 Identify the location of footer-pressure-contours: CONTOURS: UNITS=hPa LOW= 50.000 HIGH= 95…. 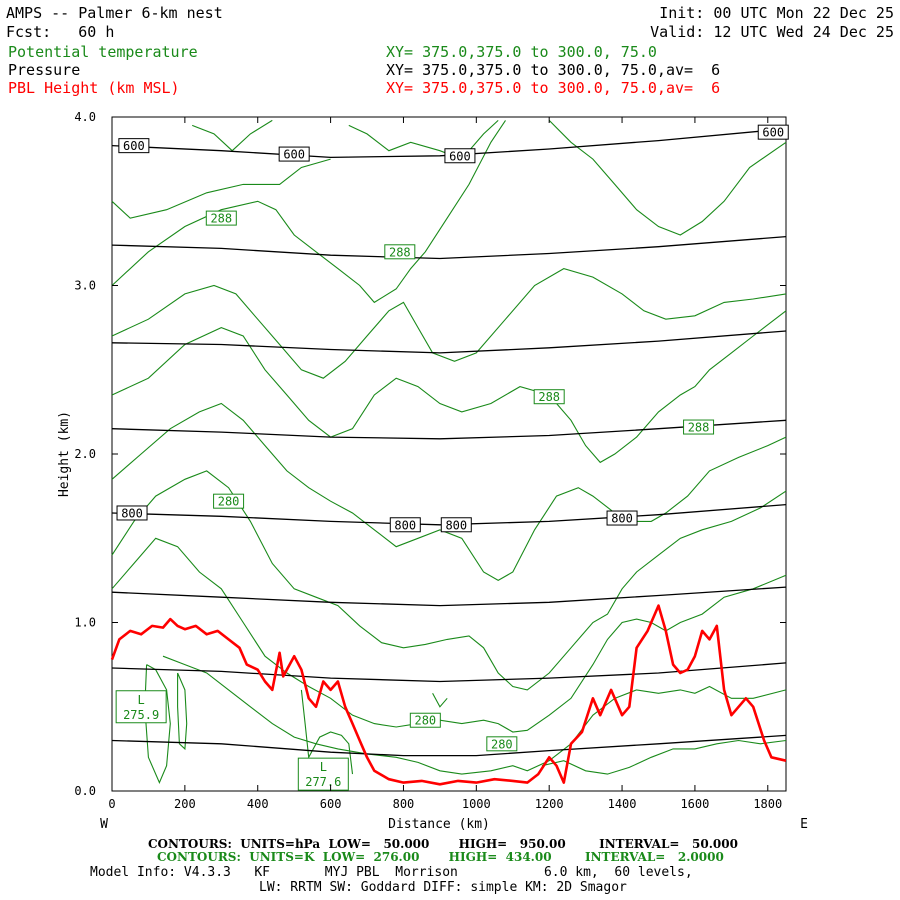
(443, 844).